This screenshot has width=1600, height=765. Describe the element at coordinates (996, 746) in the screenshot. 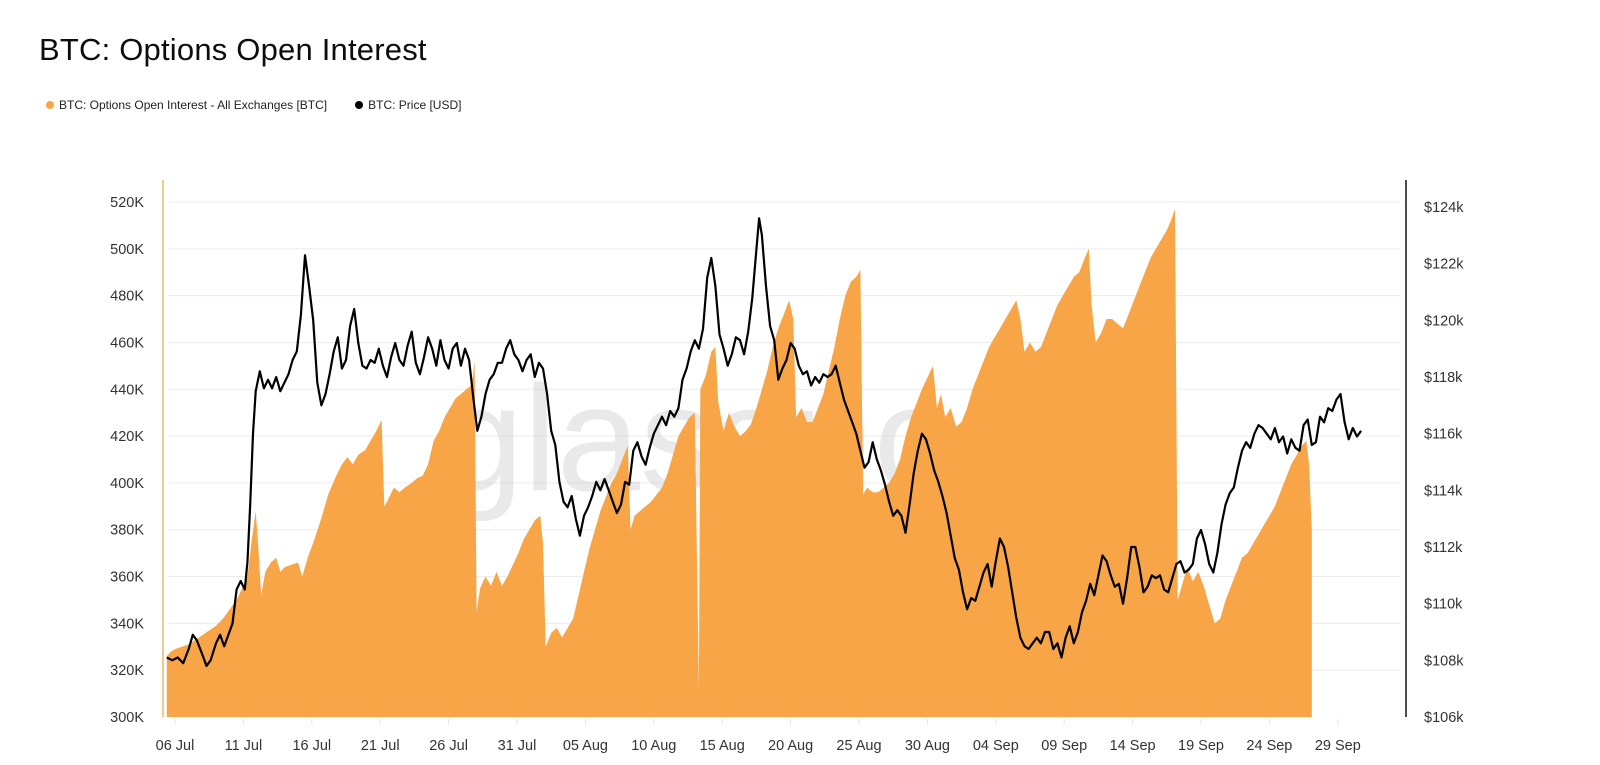

I see `x-tick-label: 04 Sep` at that location.